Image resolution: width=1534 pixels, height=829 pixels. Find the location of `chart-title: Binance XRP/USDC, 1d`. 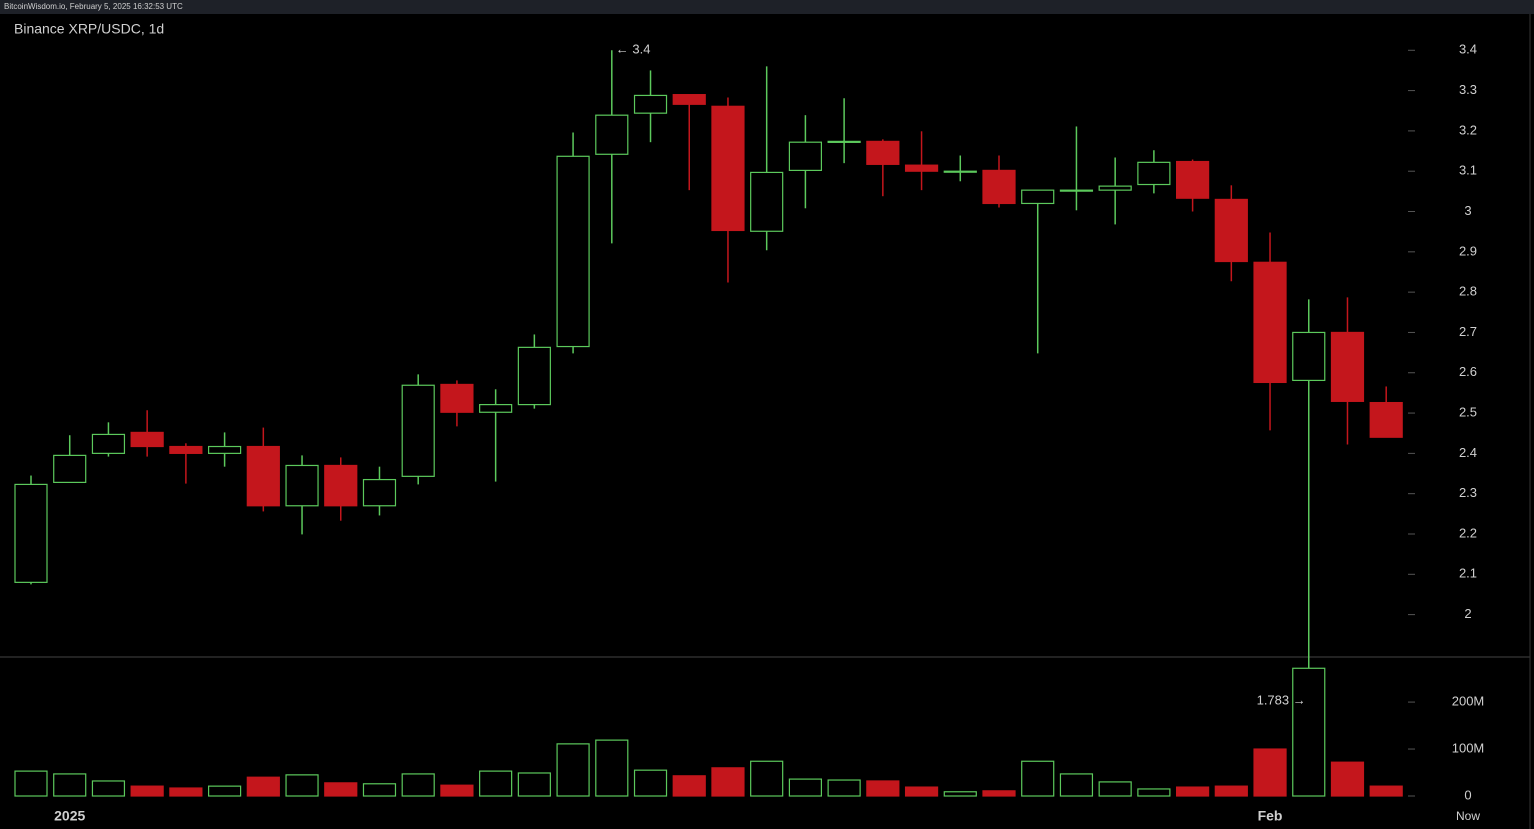

chart-title: Binance XRP/USDC, 1d is located at coordinates (89, 29).